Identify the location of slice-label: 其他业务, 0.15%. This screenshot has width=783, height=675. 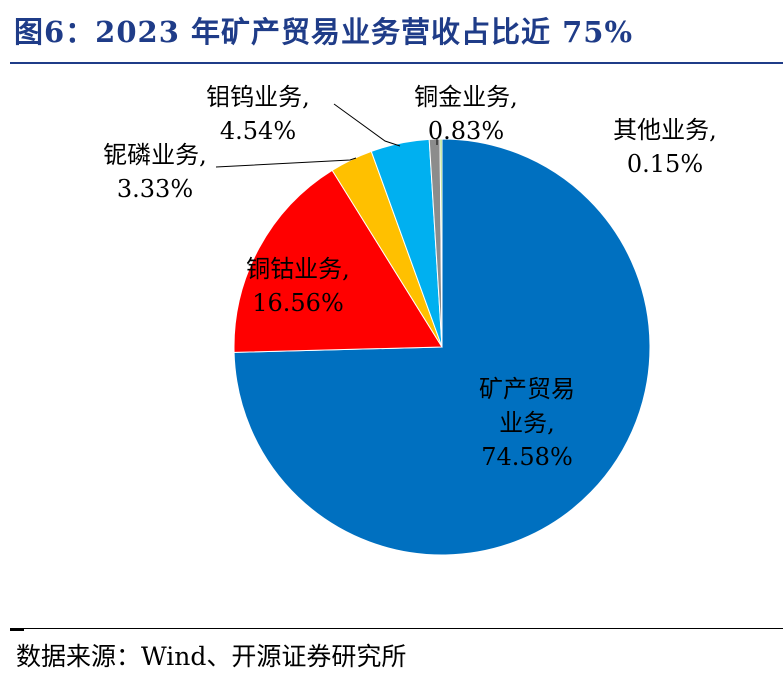
(665, 147).